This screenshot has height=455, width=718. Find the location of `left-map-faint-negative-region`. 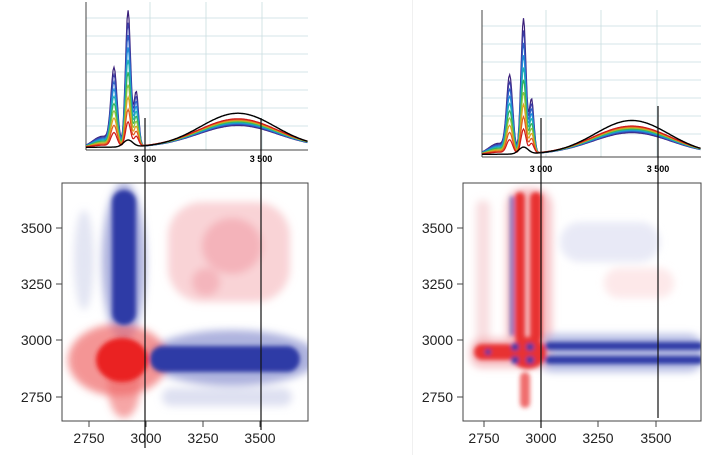

left-map-faint-negative-region is located at coordinates (84, 260).